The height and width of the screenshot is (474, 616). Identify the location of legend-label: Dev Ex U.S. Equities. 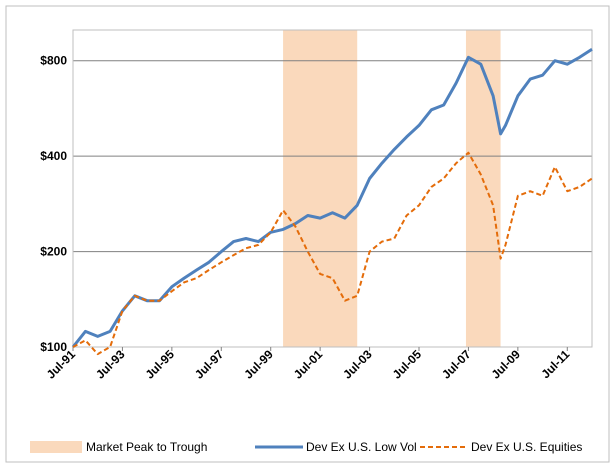
(526, 447).